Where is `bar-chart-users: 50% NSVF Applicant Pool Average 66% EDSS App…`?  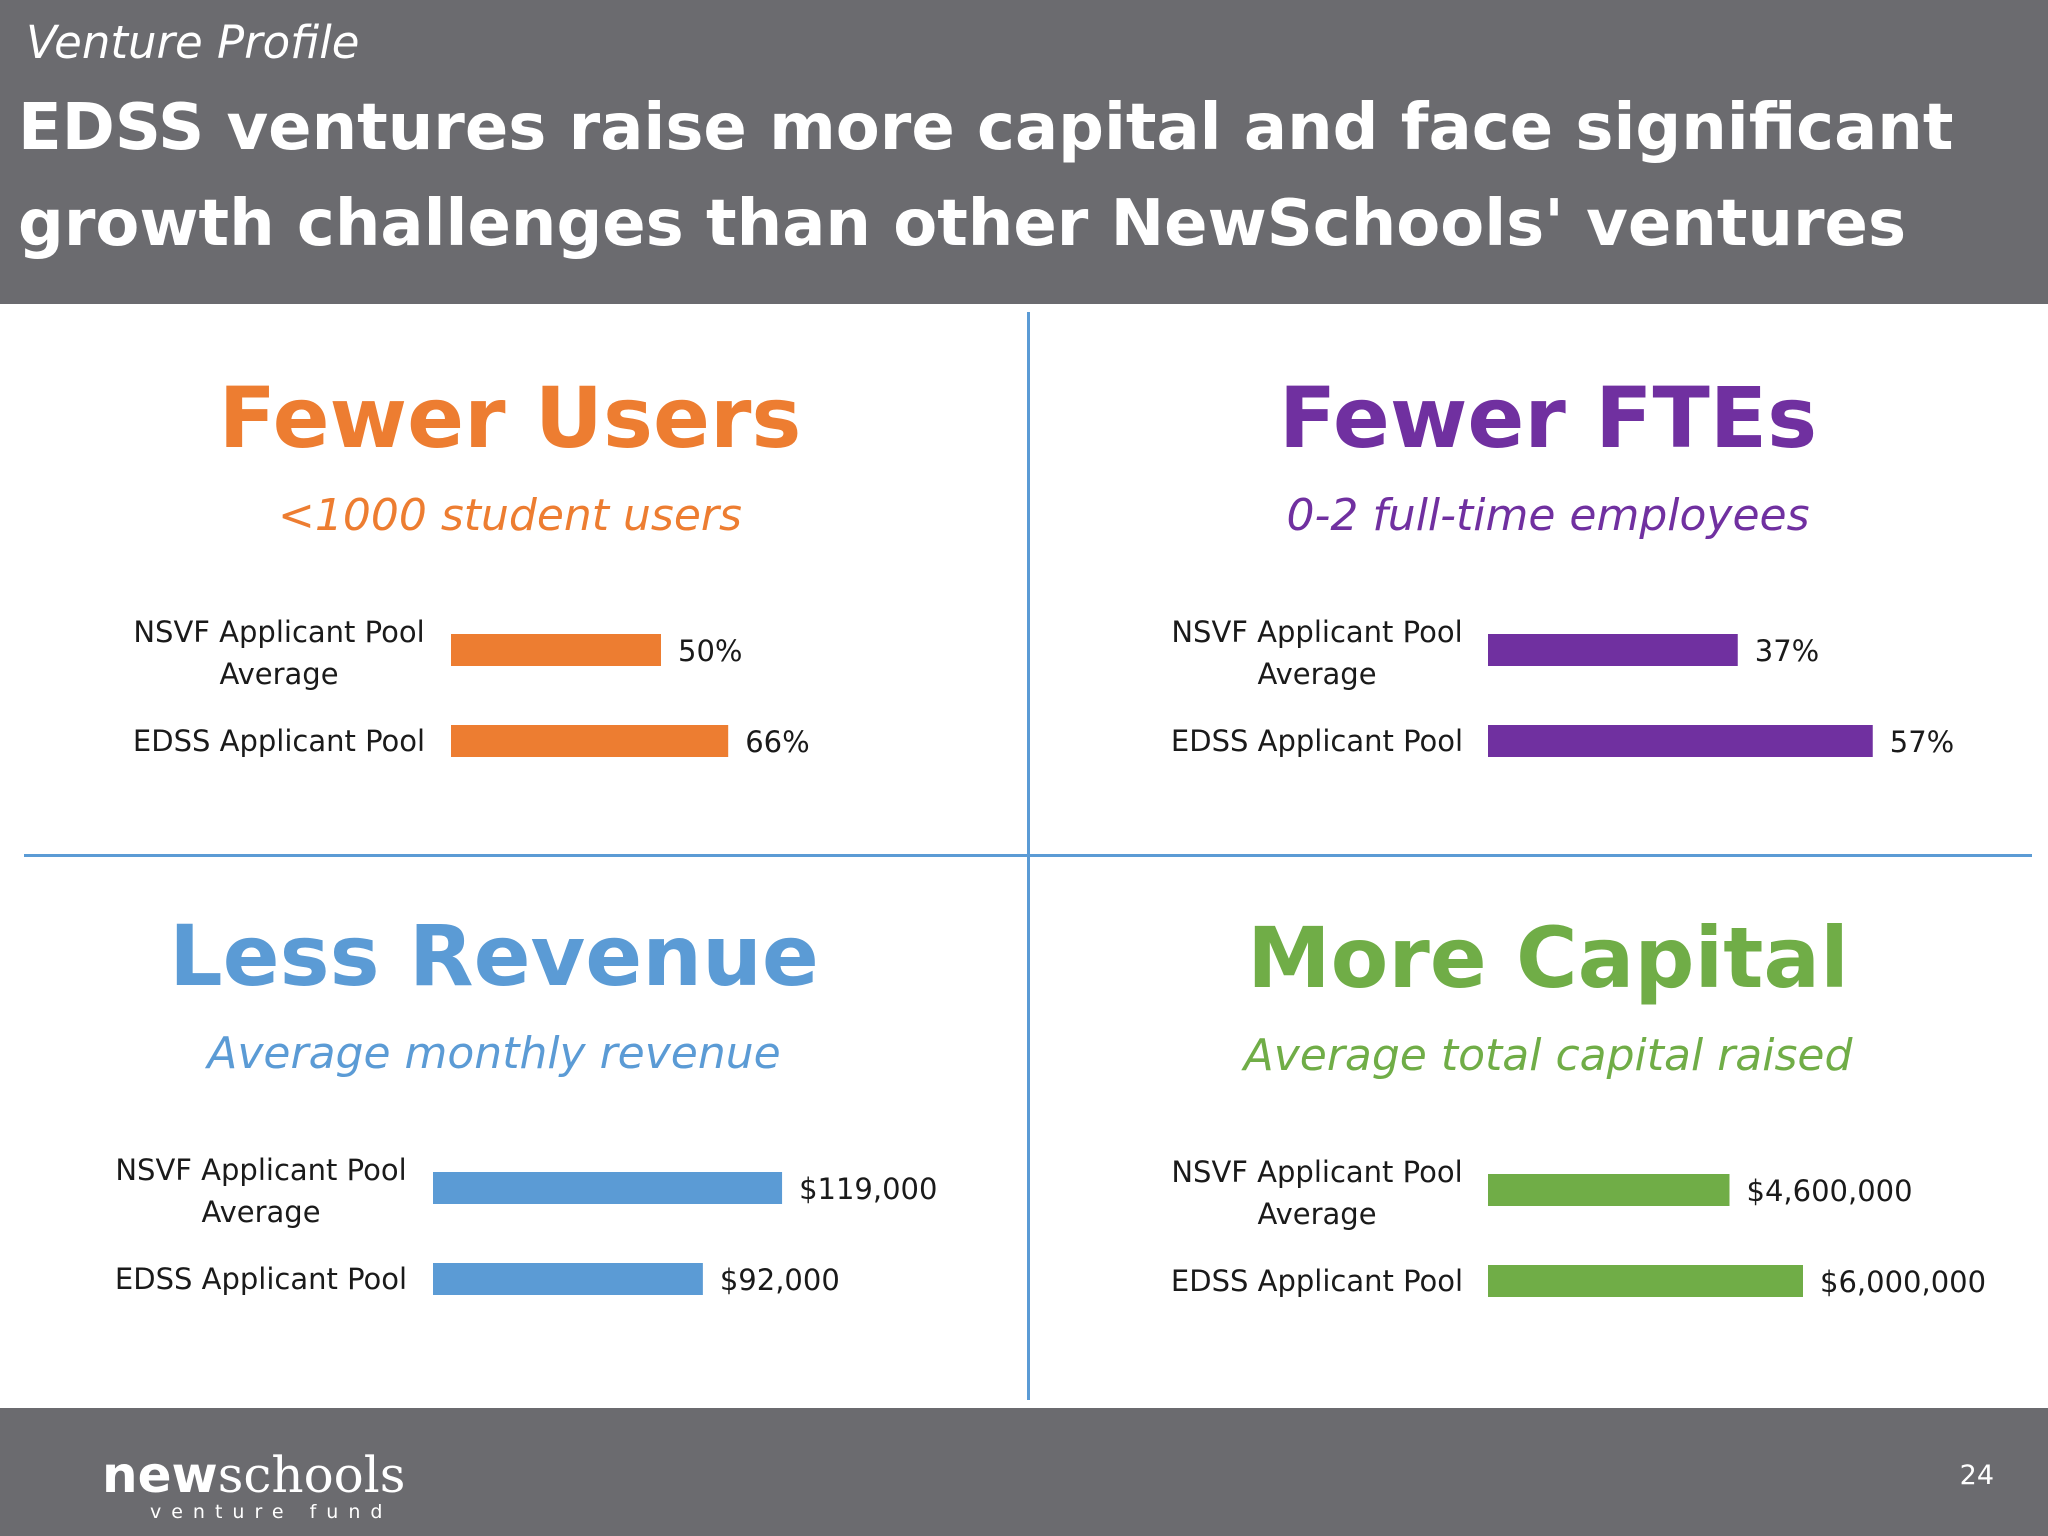 bar-chart-users: 50% NSVF Applicant Pool Average 66% EDSS App… is located at coordinates (471, 687).